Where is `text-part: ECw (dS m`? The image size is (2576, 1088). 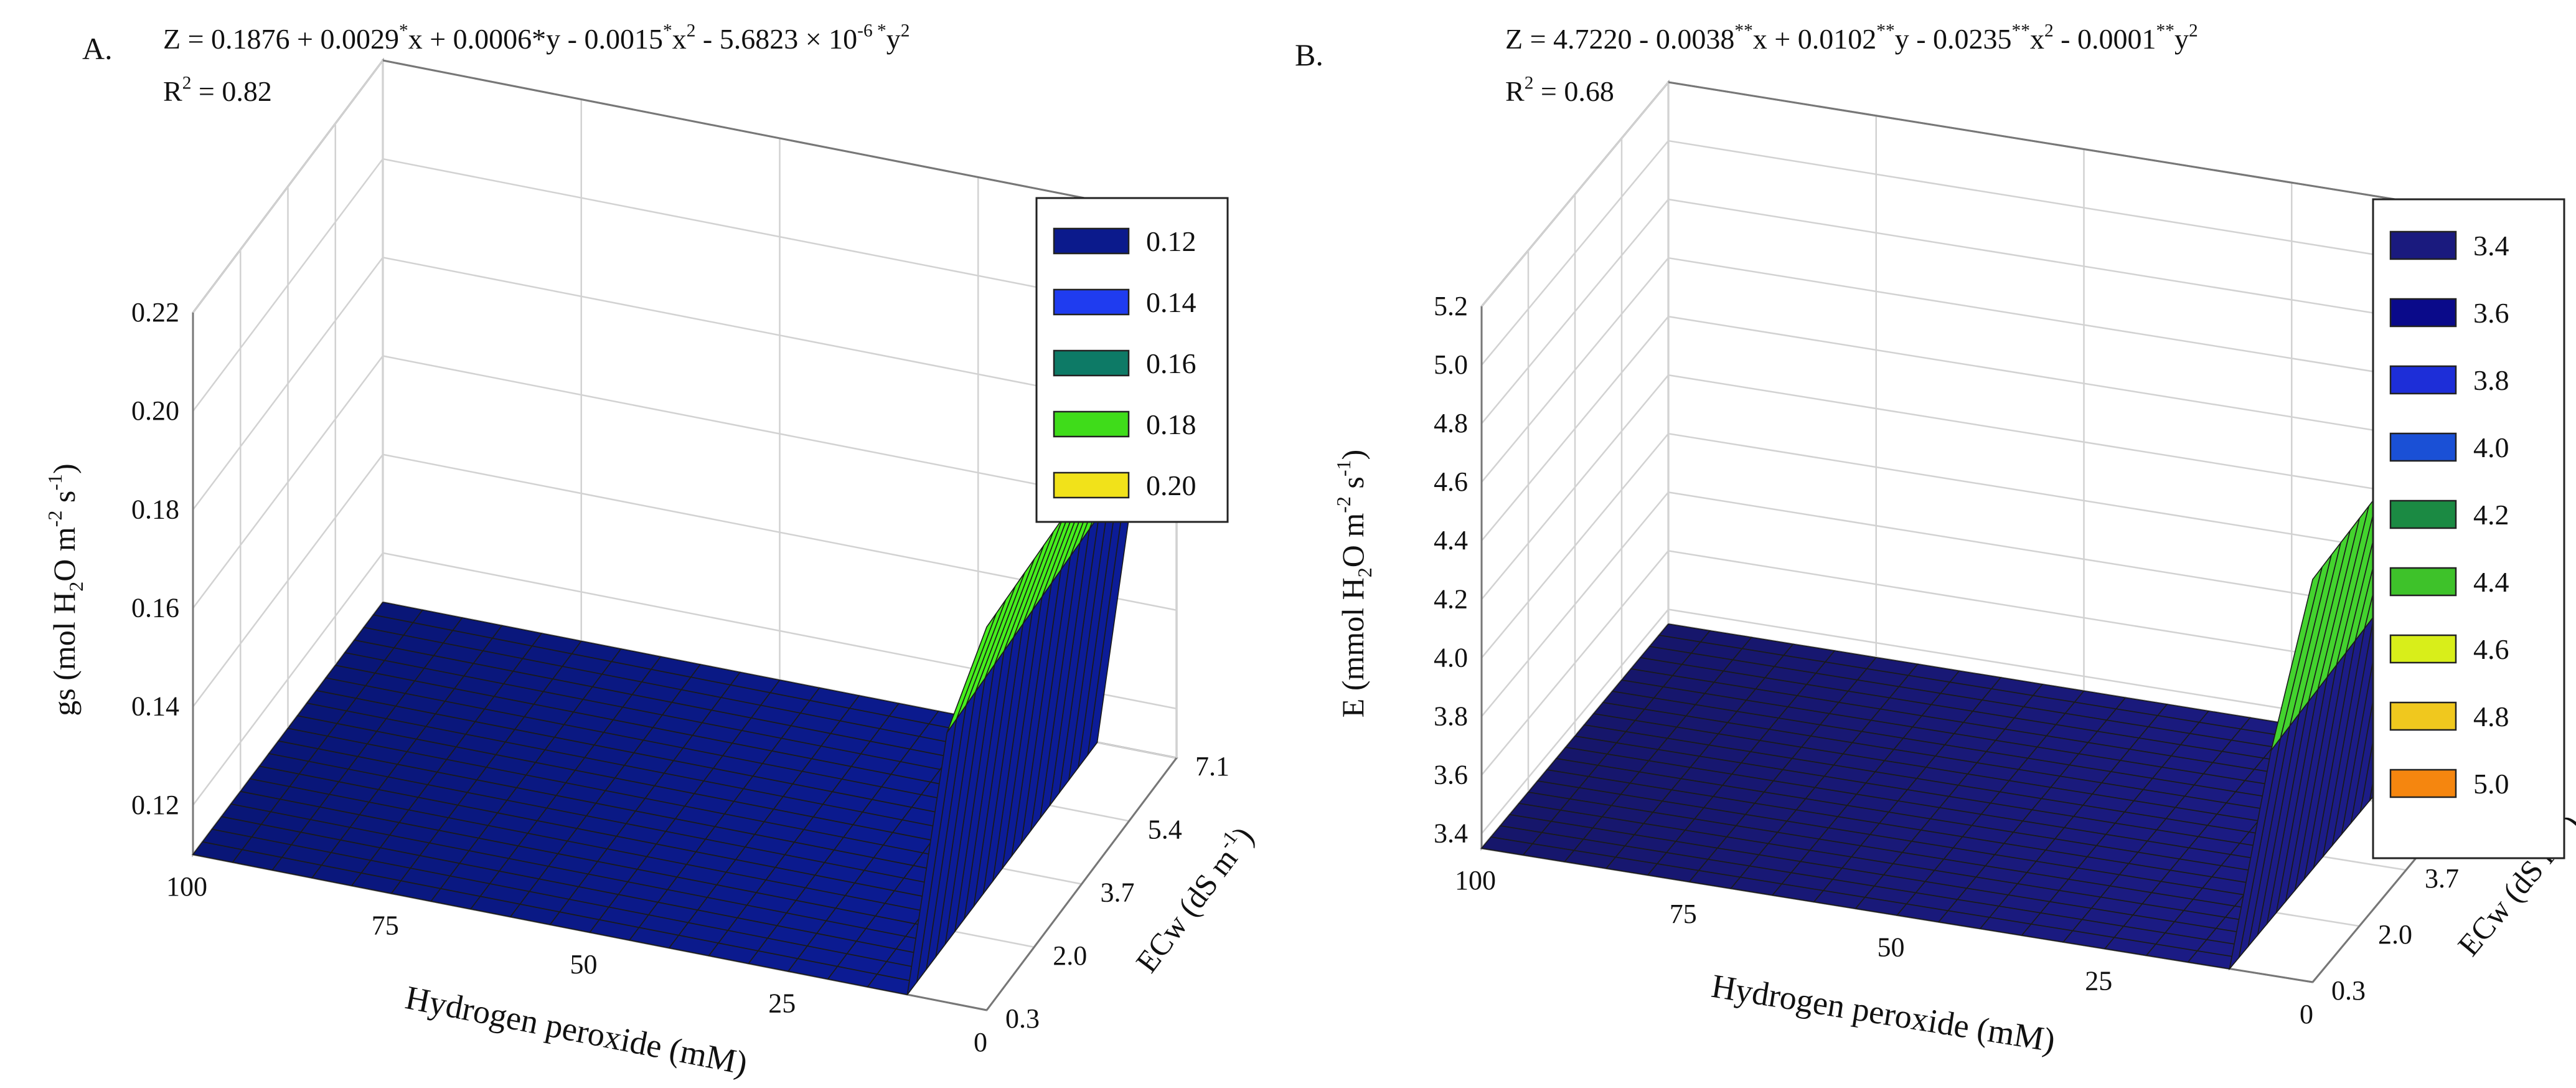
text-part: ECw (dS m is located at coordinates (1186, 909).